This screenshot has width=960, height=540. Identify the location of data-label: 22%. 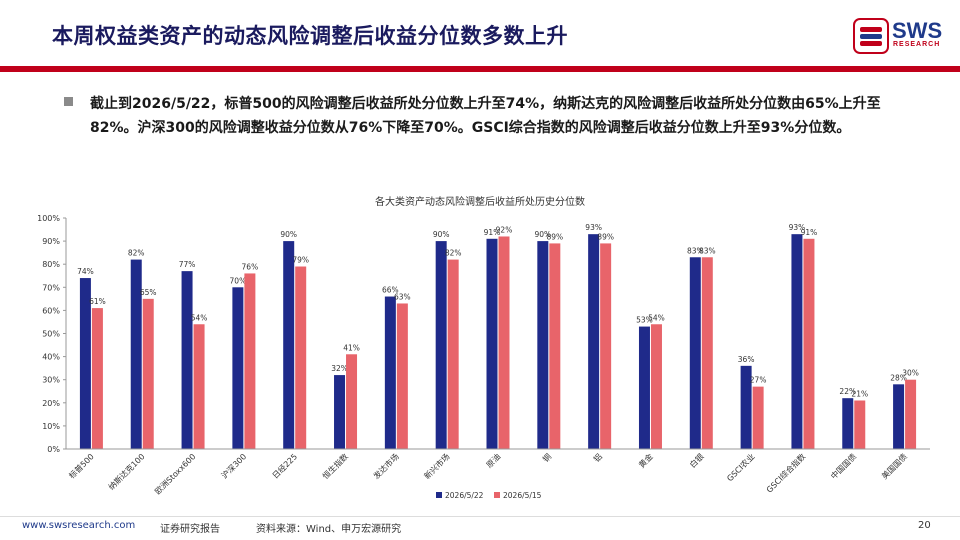
(847, 391).